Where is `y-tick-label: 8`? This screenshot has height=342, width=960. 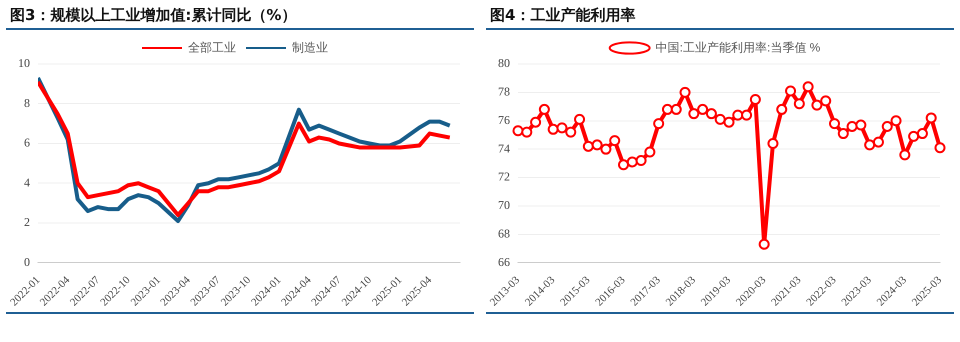 y-tick-label: 8 is located at coordinates (27, 103).